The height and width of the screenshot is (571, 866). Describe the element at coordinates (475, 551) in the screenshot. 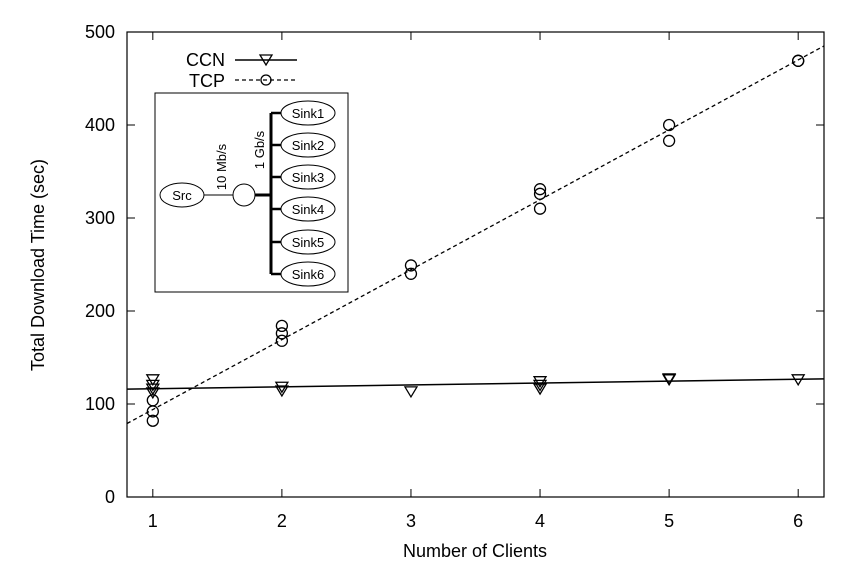

I see `x-axis-title: Number of Clients` at that location.